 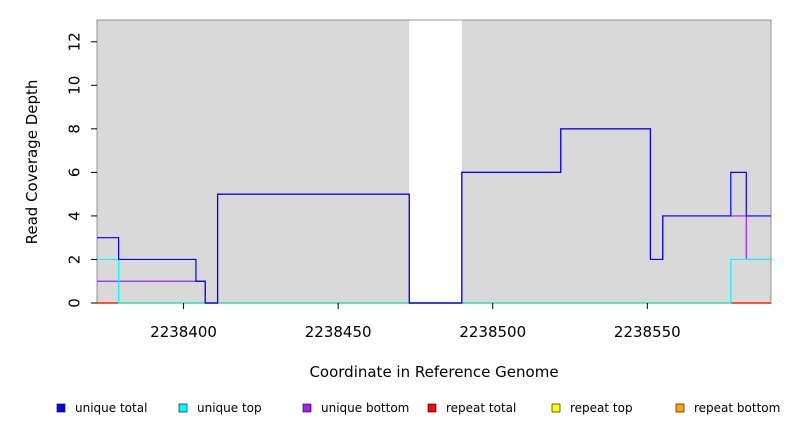 I want to click on y-tick-label: 8, so click(x=75, y=129).